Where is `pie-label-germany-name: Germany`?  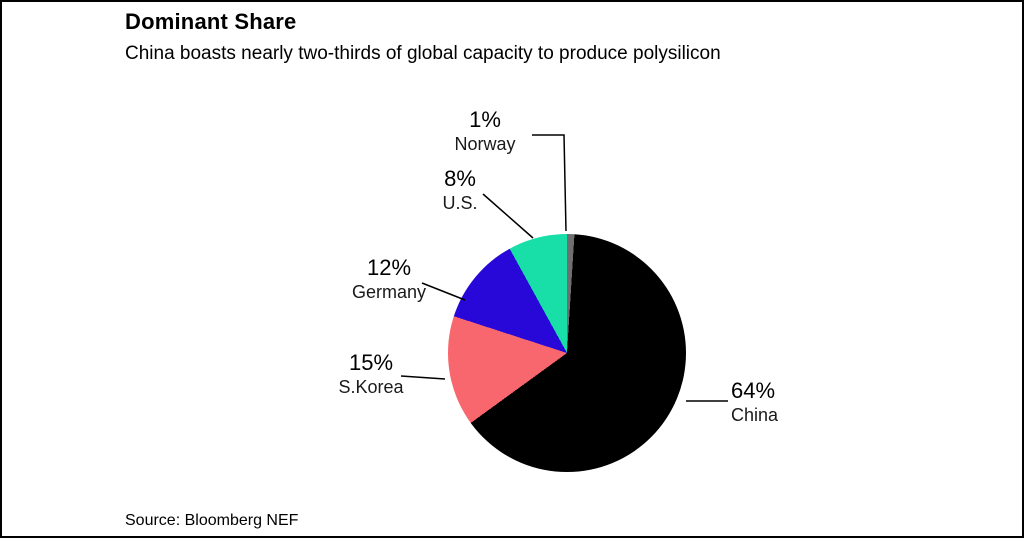
pie-label-germany-name: Germany is located at coordinates (389, 292).